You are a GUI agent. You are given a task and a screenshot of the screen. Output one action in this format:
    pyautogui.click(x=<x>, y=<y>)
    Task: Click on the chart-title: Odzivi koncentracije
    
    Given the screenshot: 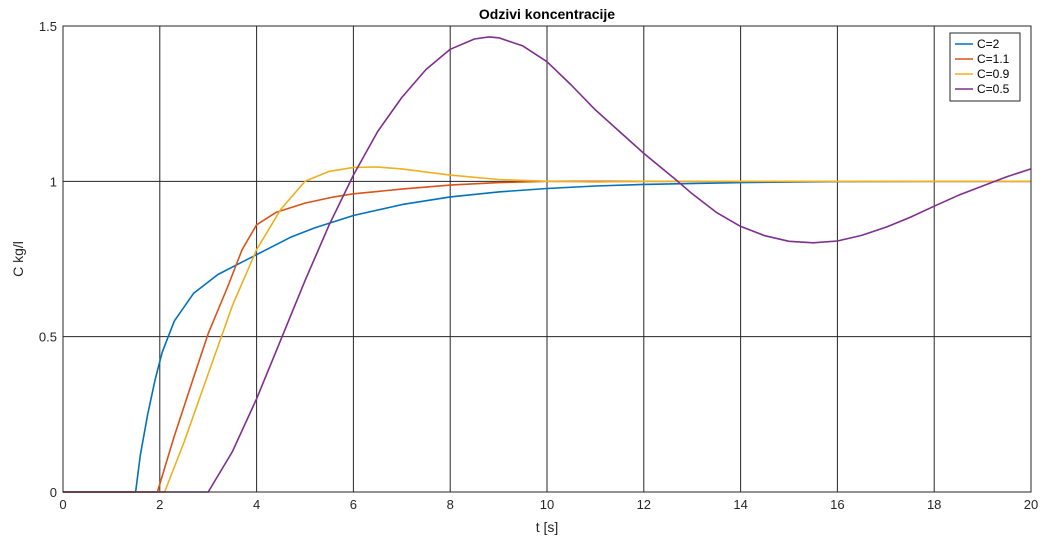 What is the action you would take?
    pyautogui.click(x=547, y=14)
    